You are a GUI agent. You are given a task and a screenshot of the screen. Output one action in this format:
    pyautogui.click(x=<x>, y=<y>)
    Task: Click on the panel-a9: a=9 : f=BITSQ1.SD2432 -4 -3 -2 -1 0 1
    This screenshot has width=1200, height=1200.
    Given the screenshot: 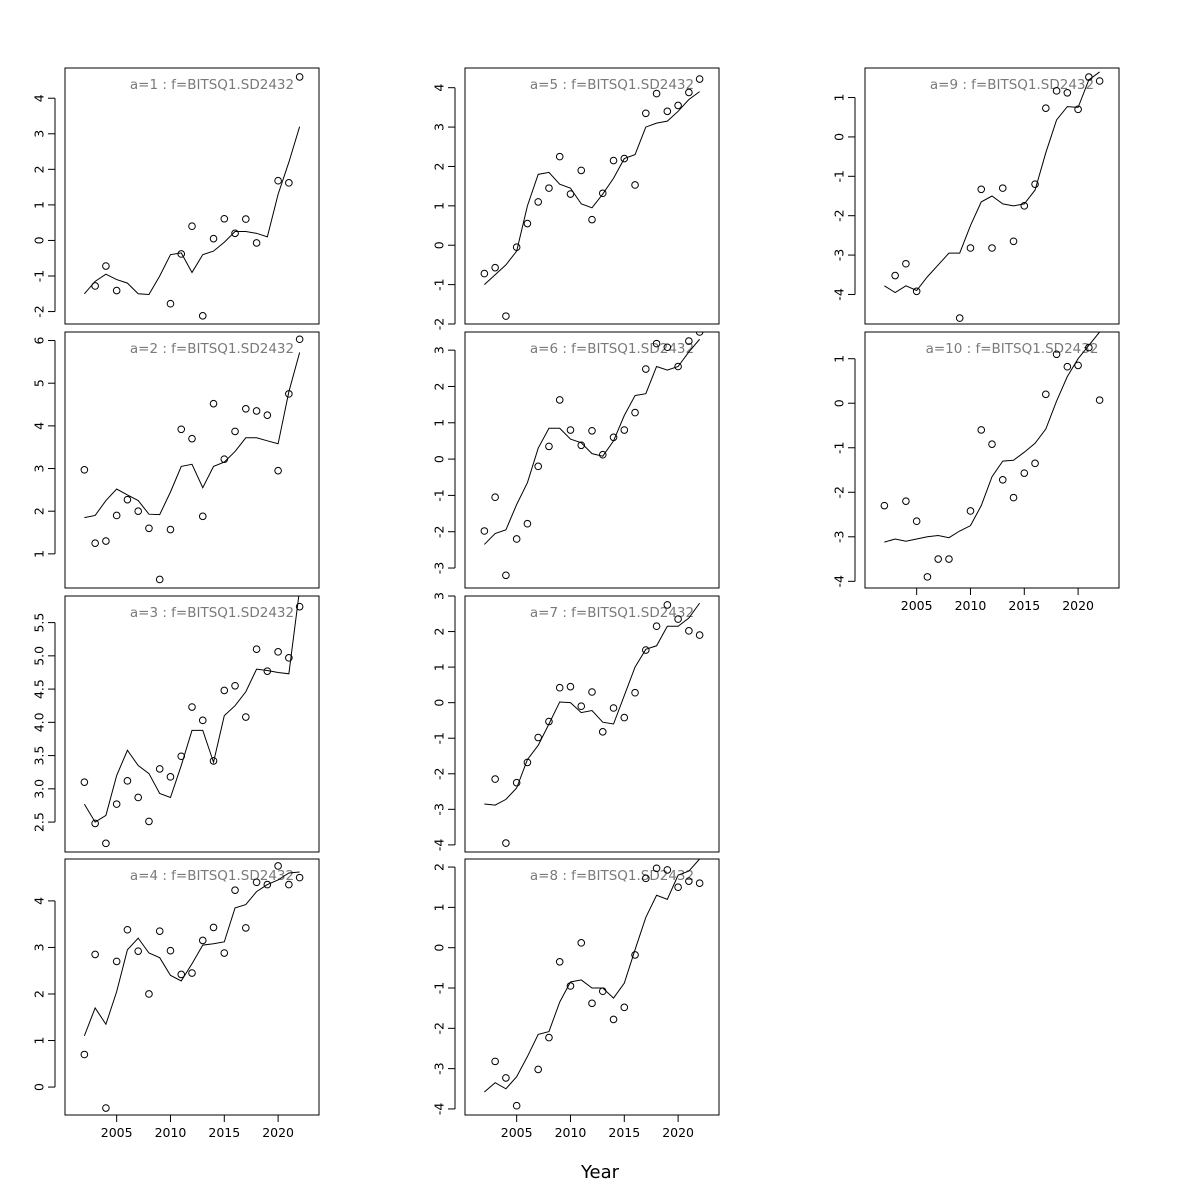 What is the action you would take?
    pyautogui.click(x=976, y=196)
    